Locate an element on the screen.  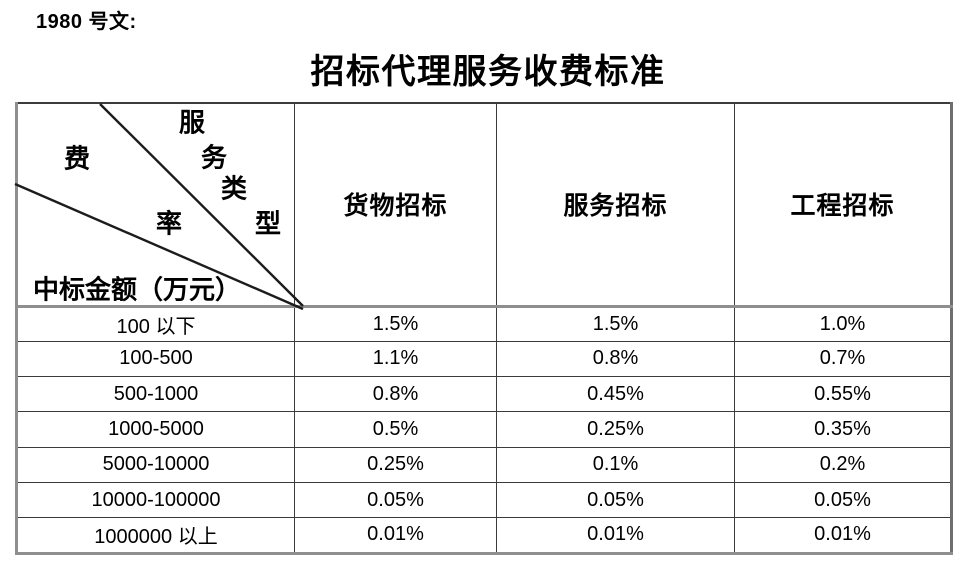
column-header-works: 工程招标 is located at coordinates (843, 205).